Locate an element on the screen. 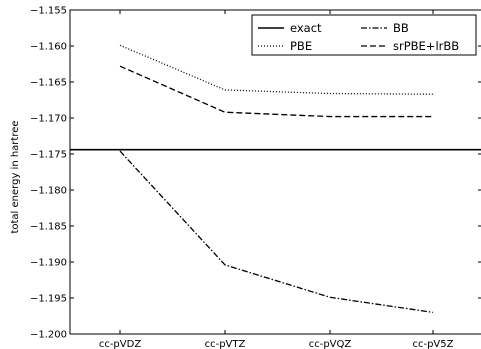 The height and width of the screenshot is (349, 481). legend-label: PBE is located at coordinates (301, 46).